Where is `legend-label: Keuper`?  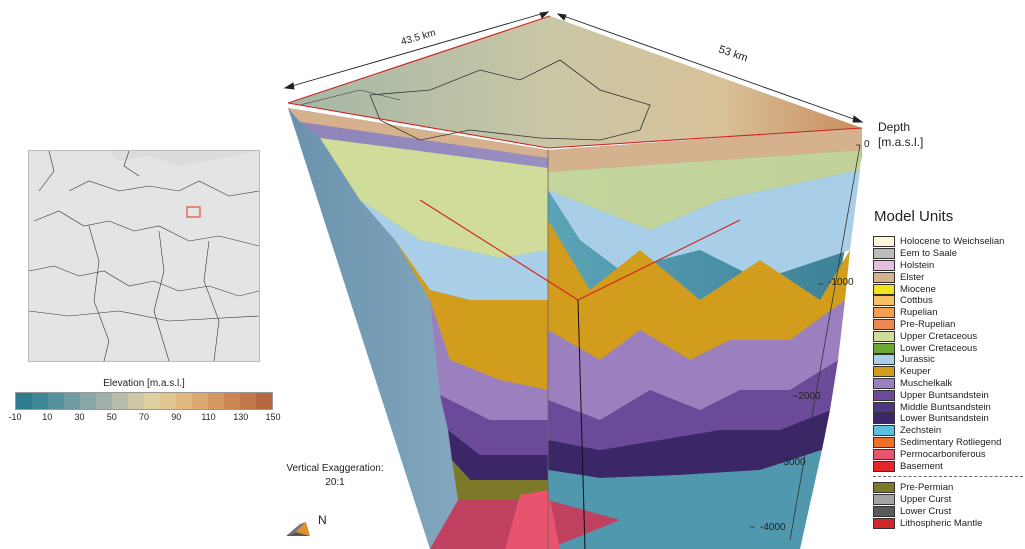 legend-label: Keuper is located at coordinates (915, 372).